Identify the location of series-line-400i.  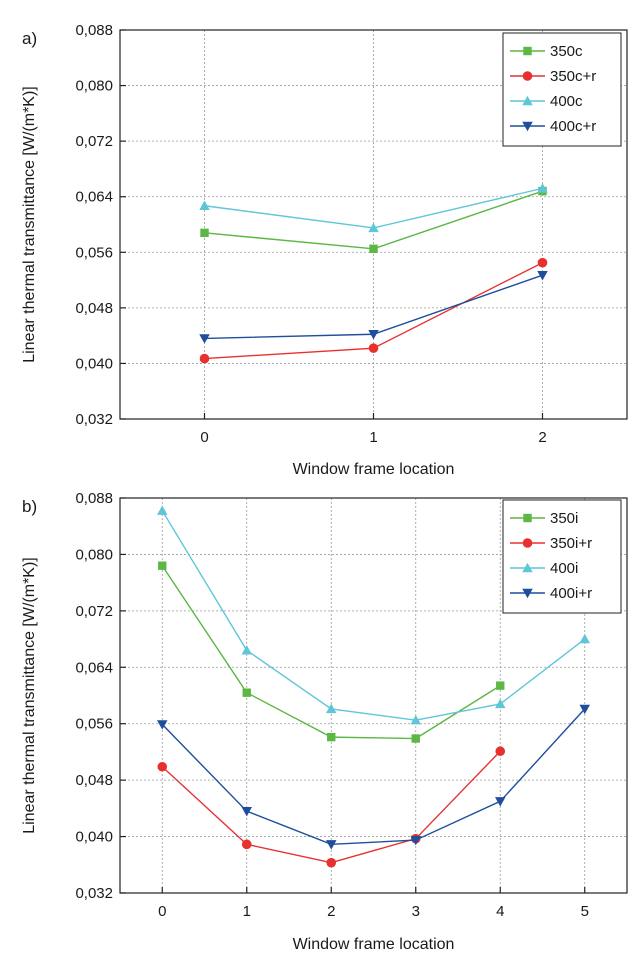
(373, 615).